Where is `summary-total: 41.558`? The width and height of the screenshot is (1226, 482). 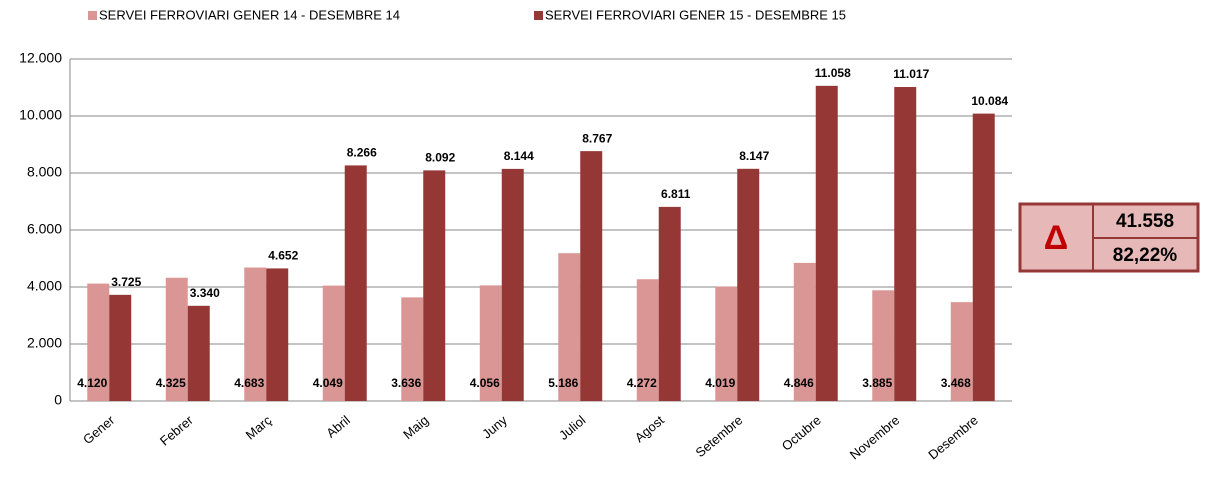 summary-total: 41.558 is located at coordinates (1145, 221).